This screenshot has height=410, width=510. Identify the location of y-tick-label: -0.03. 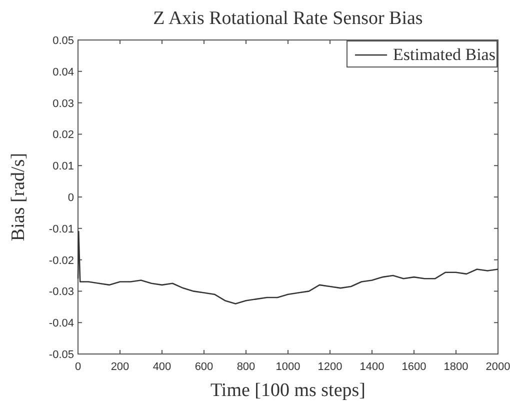
(61, 292).